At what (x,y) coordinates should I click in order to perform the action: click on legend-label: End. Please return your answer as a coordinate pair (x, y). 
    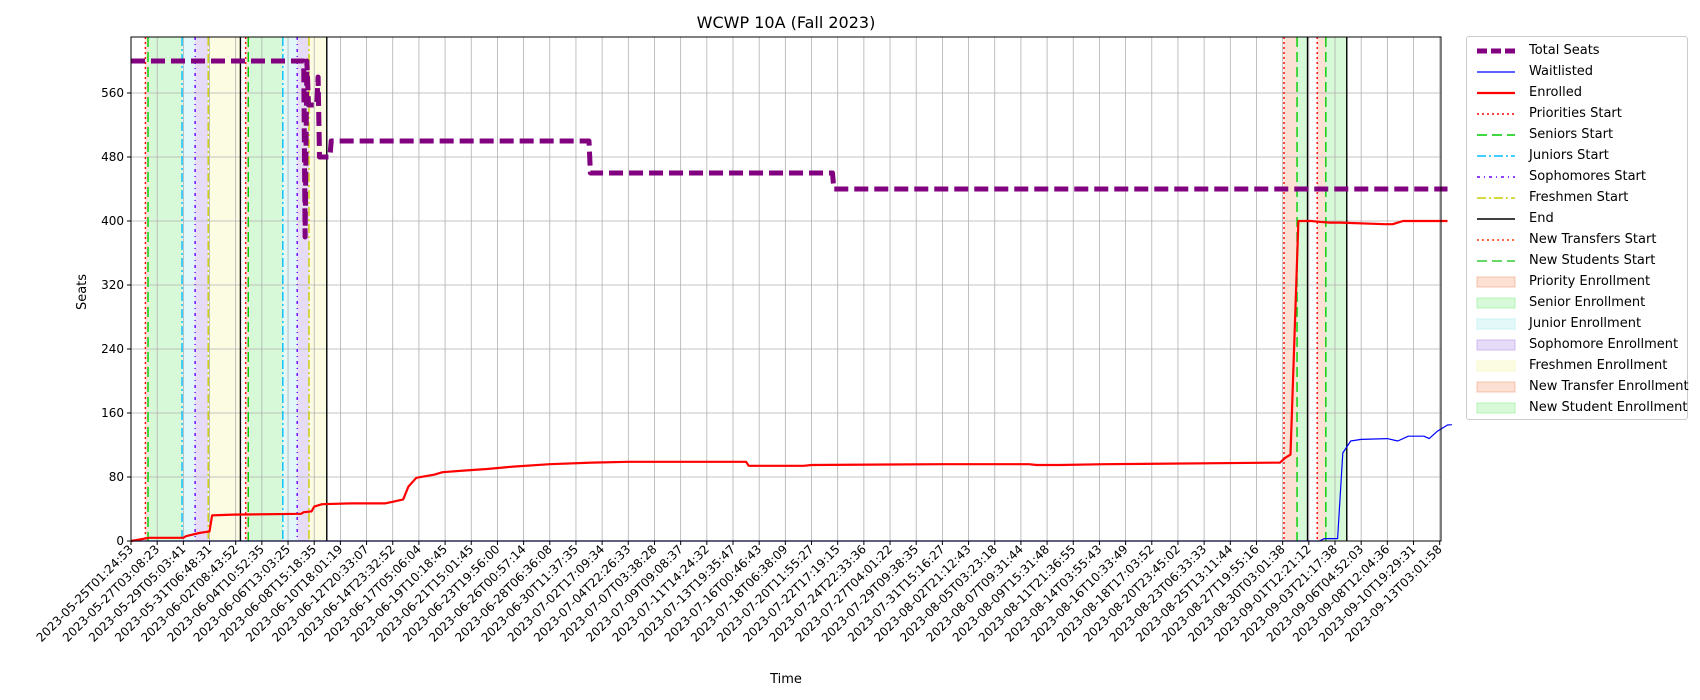
    Looking at the image, I should click on (1541, 218).